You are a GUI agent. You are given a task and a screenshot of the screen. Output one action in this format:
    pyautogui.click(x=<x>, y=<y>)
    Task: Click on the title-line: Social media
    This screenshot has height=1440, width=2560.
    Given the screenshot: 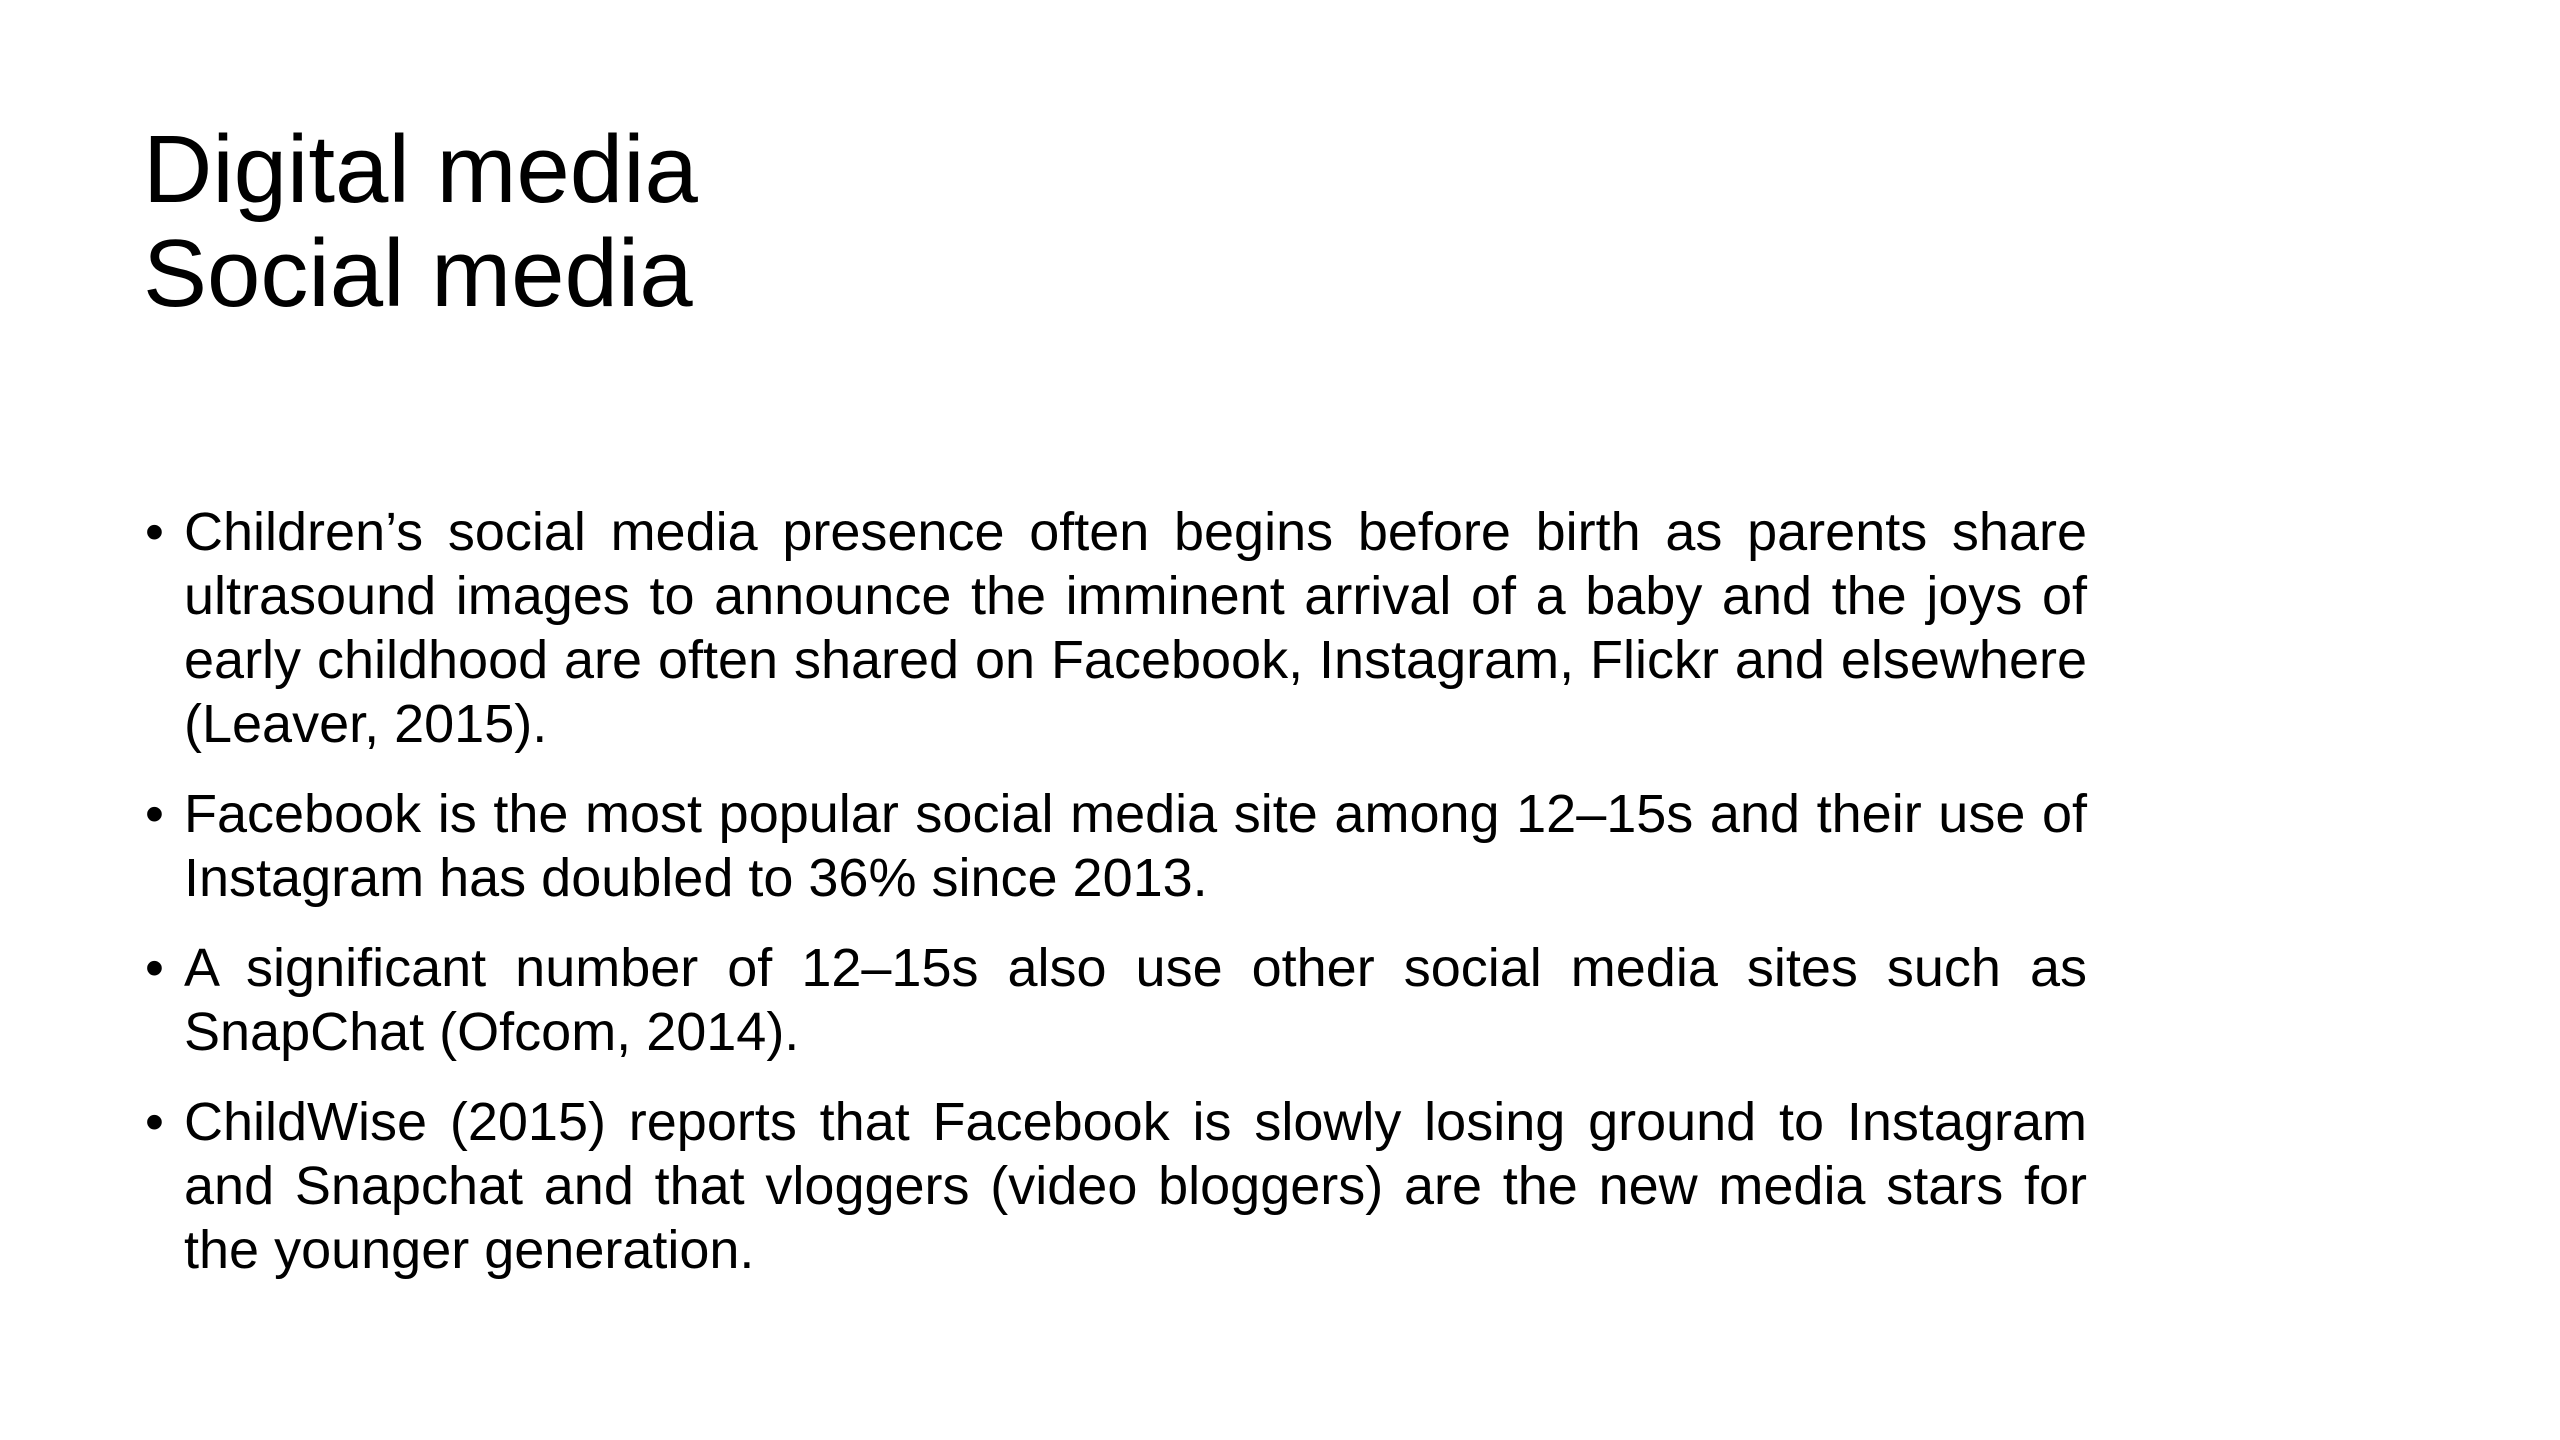 What is the action you would take?
    pyautogui.click(x=418, y=273)
    